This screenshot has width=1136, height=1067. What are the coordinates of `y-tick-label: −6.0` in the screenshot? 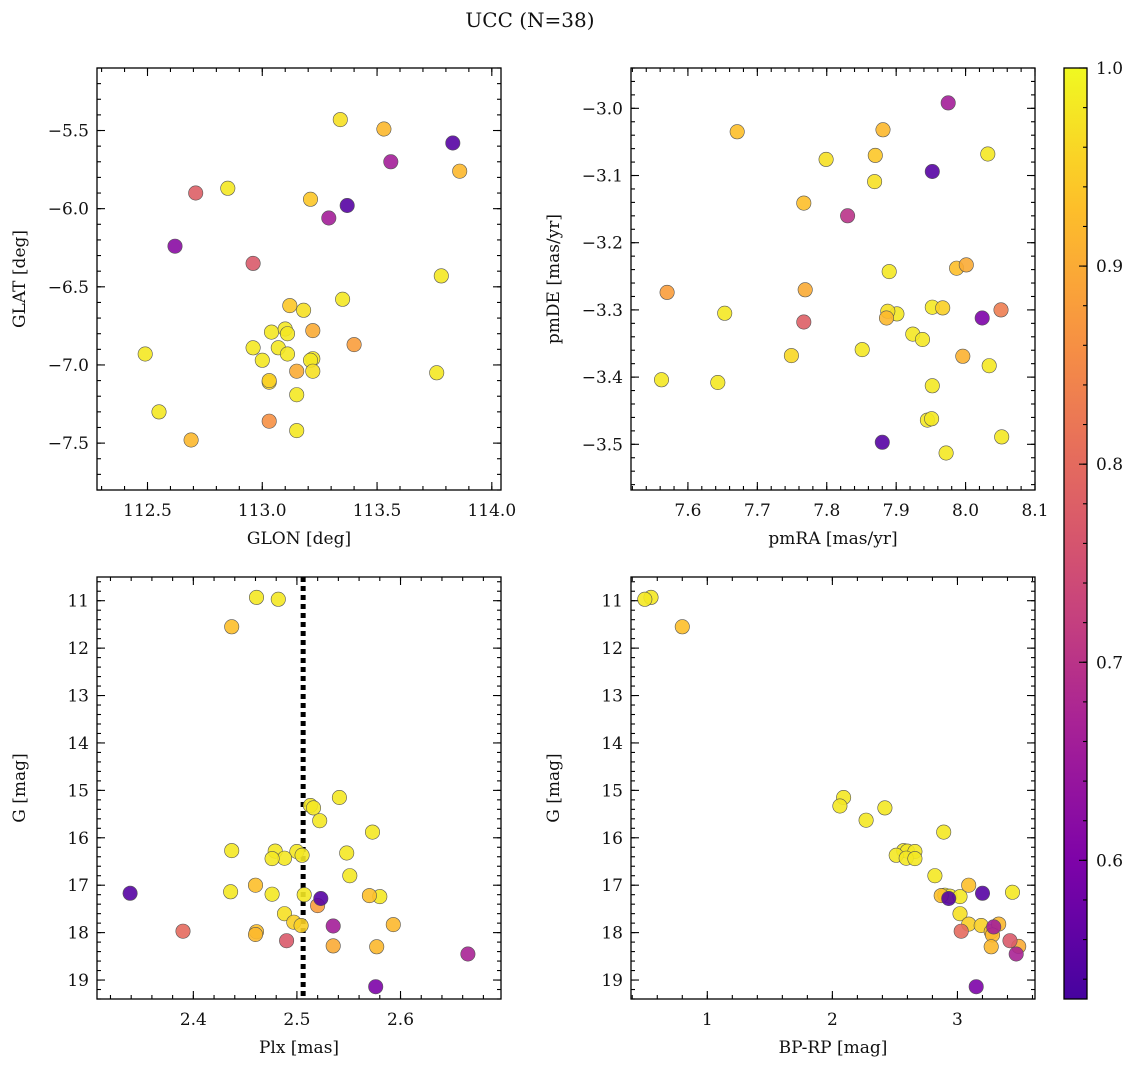 It's located at (68, 210).